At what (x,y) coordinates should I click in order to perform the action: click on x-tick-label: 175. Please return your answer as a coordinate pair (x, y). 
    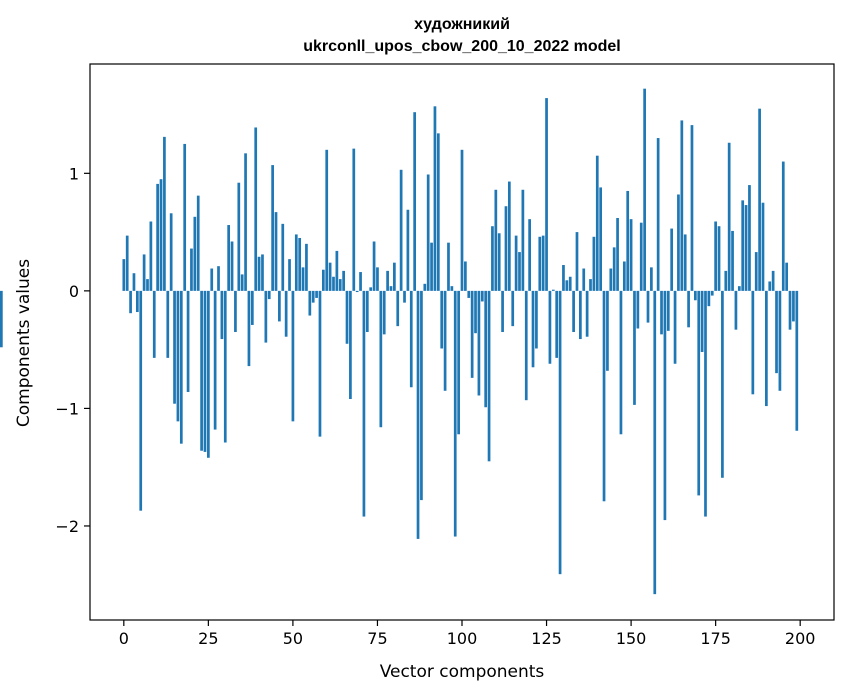
    Looking at the image, I should click on (715, 638).